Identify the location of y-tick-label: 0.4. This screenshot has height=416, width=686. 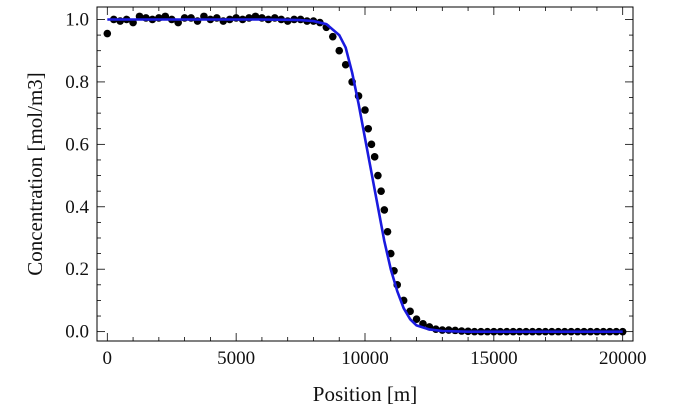
(77, 207).